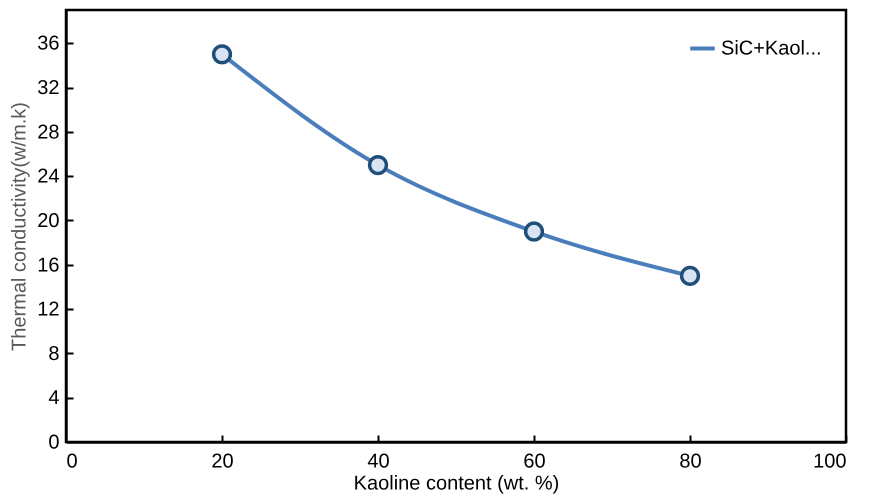 This screenshot has height=497, width=873. I want to click on y-tick-label: 16, so click(48, 265).